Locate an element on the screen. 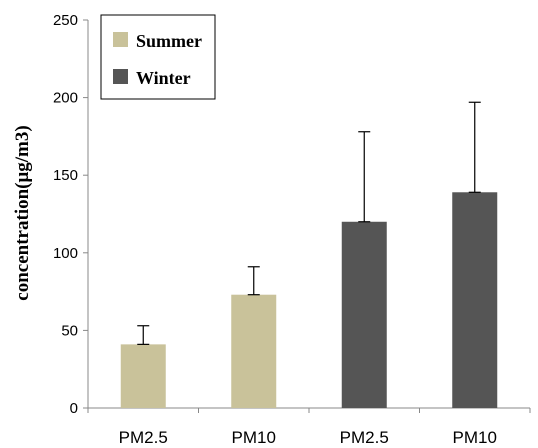 Image resolution: width=538 pixels, height=448 pixels. y-axis-label: concentration(μg/m3) is located at coordinates (22, 212).